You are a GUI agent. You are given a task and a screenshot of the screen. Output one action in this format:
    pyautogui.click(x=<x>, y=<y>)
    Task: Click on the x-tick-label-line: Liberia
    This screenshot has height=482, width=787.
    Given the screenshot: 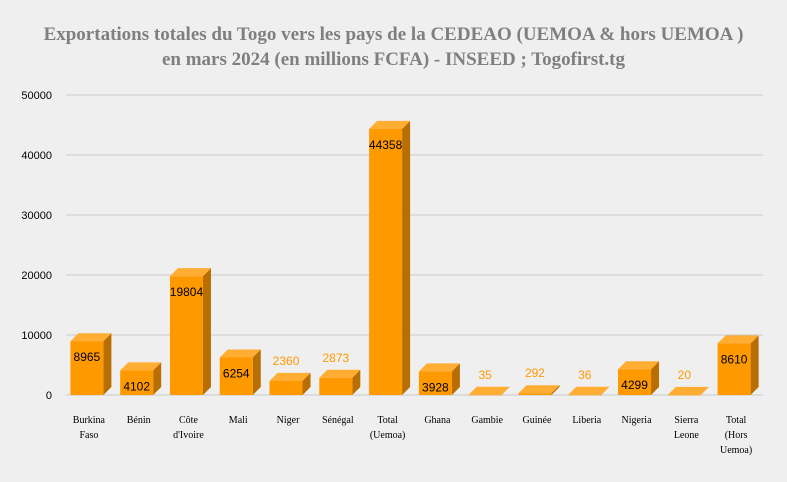 What is the action you would take?
    pyautogui.click(x=586, y=420)
    